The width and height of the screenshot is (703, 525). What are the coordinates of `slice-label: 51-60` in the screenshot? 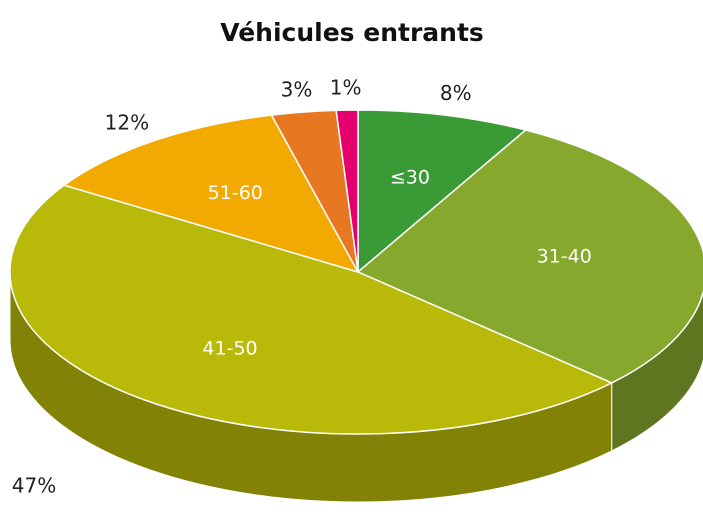 It's located at (235, 193).